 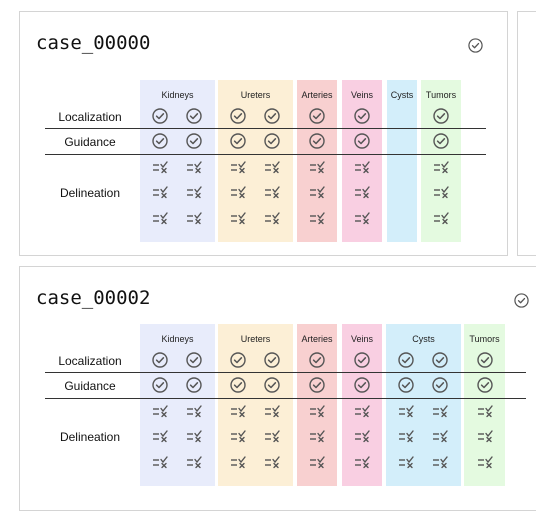 I want to click on row-separator, so click(x=265, y=128).